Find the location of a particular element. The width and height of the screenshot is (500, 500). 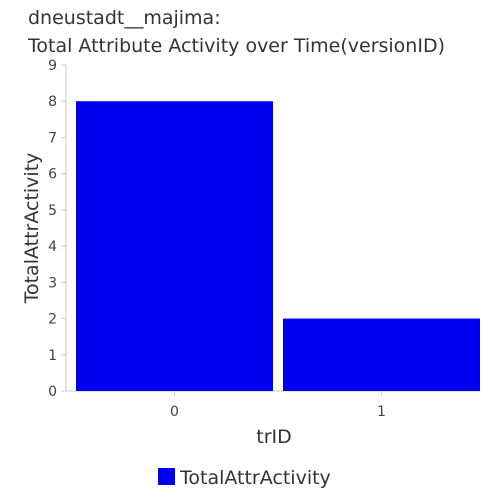

y-tick-label: 6 is located at coordinates (52, 175).